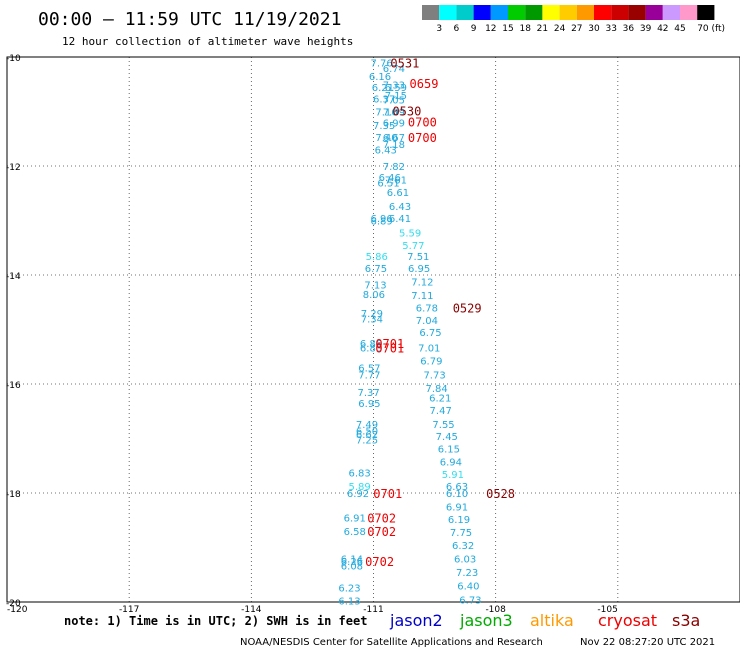 The width and height of the screenshot is (740, 650). What do you see at coordinates (349, 601) in the screenshot?
I see `wave-height-value: 6.13` at bounding box center [349, 601].